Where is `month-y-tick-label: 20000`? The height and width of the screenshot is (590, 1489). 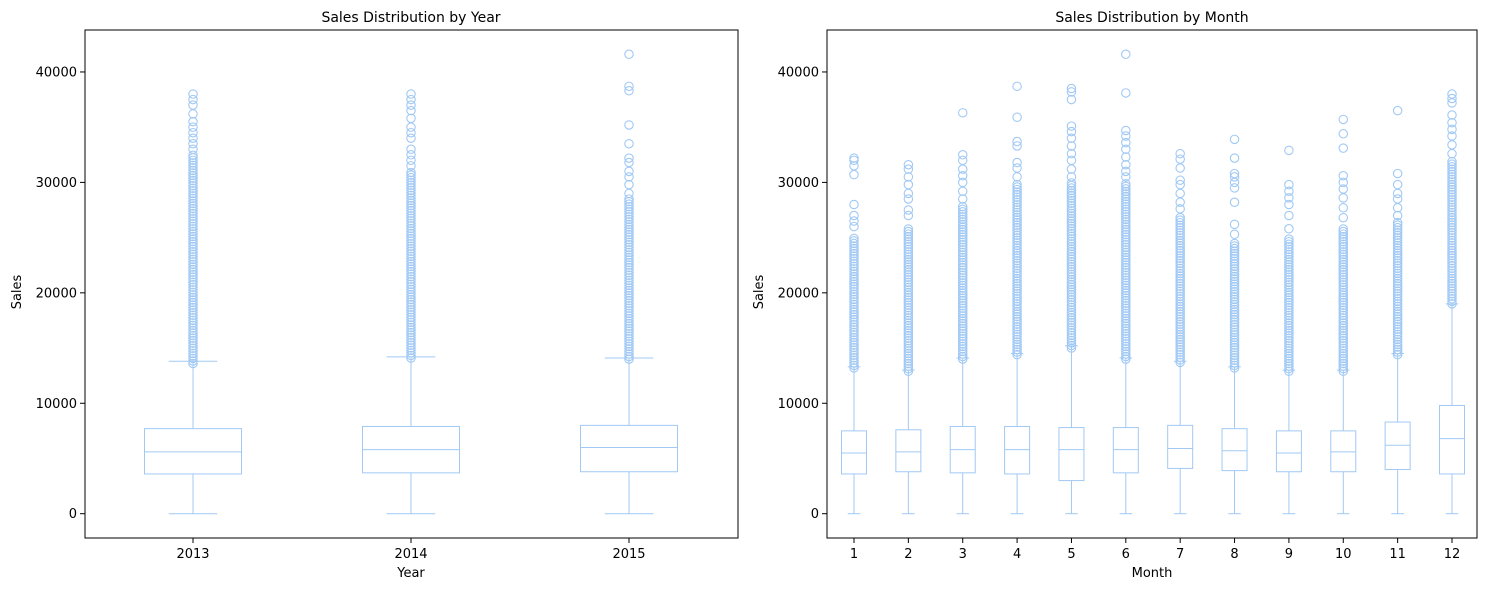 month-y-tick-label: 20000 is located at coordinates (798, 293).